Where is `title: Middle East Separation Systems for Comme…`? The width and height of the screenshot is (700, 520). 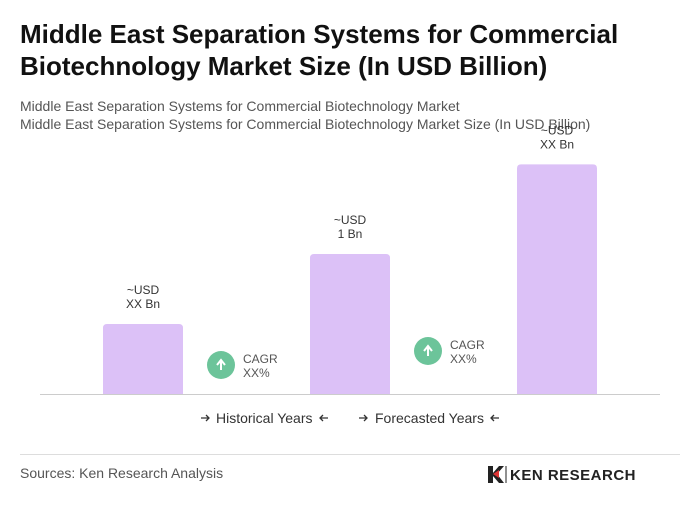
title: Middle East Separation Systems for Comme… is located at coordinates (319, 50).